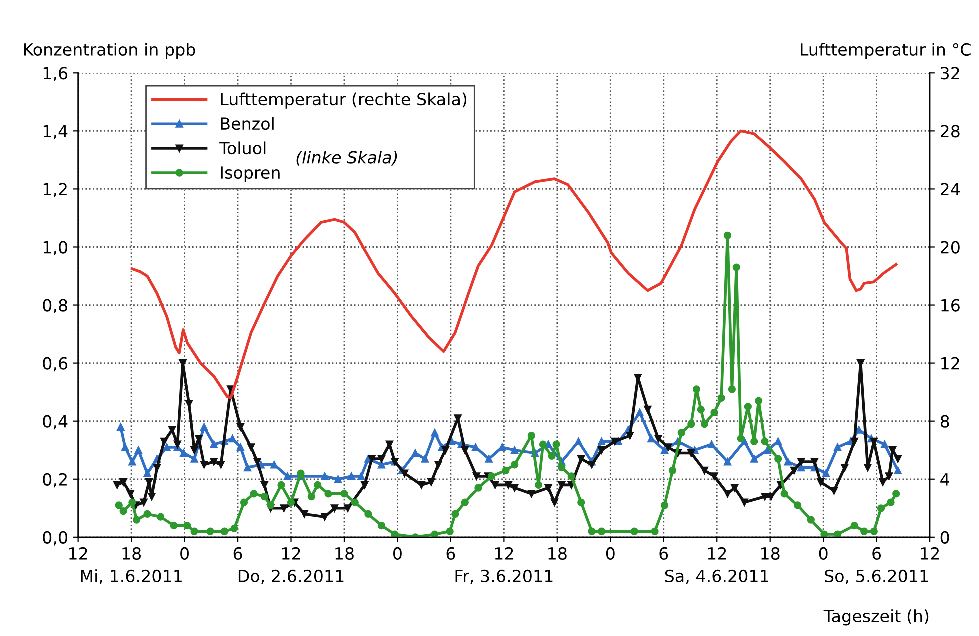  What do you see at coordinates (55, 306) in the screenshot?
I see `y-tick-label: 0,8` at bounding box center [55, 306].